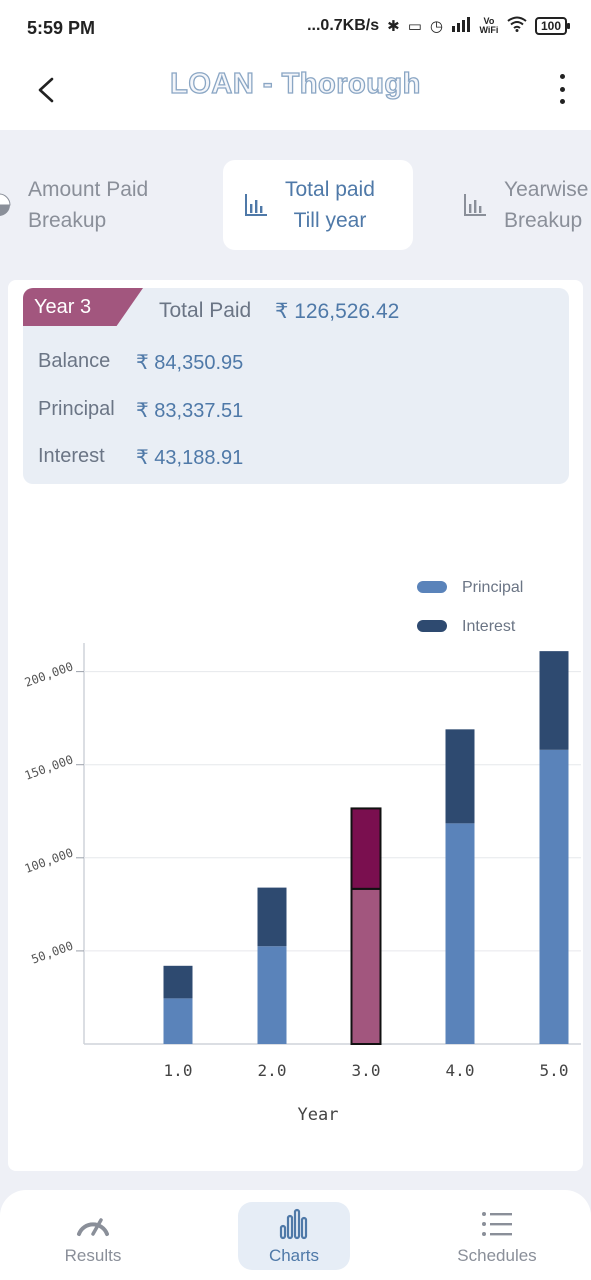 This screenshot has height=1280, width=591. Describe the element at coordinates (52, 953) in the screenshot. I see `y-tick-label: 50,000` at that location.